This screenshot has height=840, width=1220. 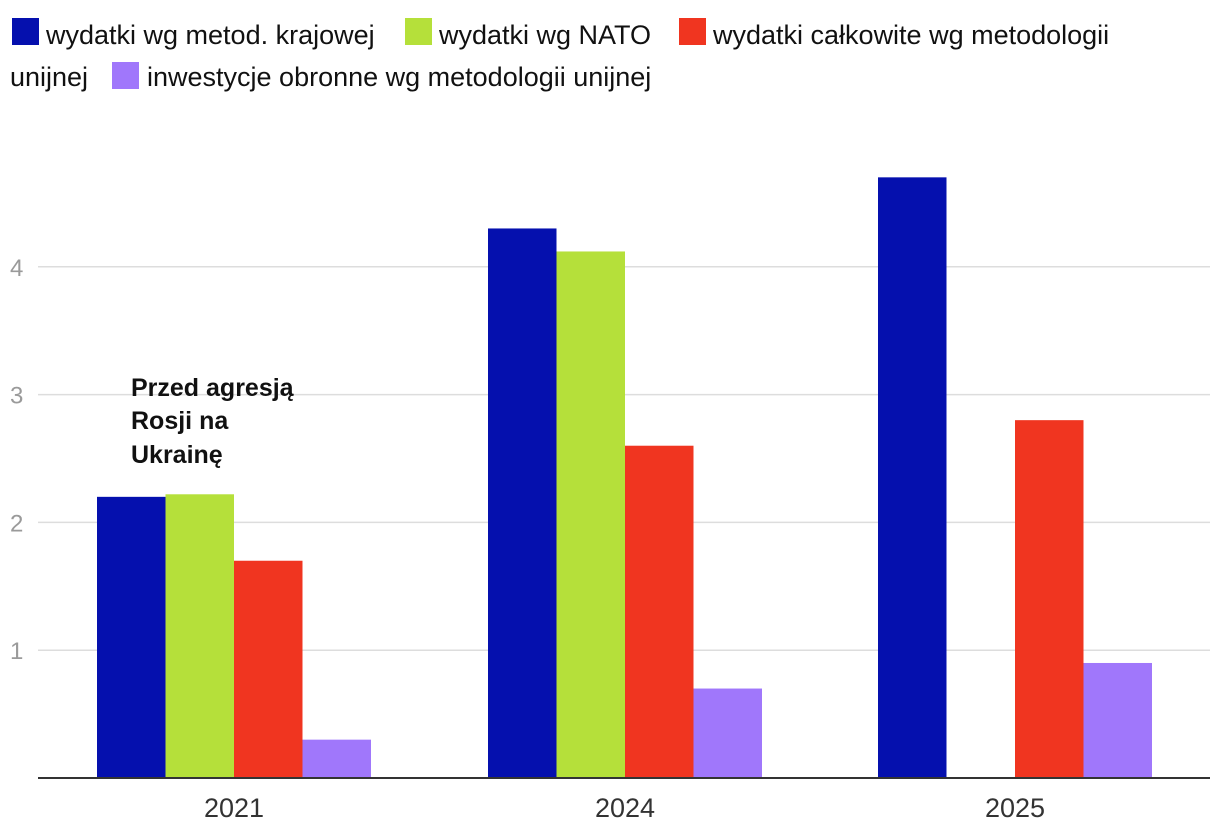 I want to click on y-axis-ticks: 1 2 3 4, so click(x=16, y=460).